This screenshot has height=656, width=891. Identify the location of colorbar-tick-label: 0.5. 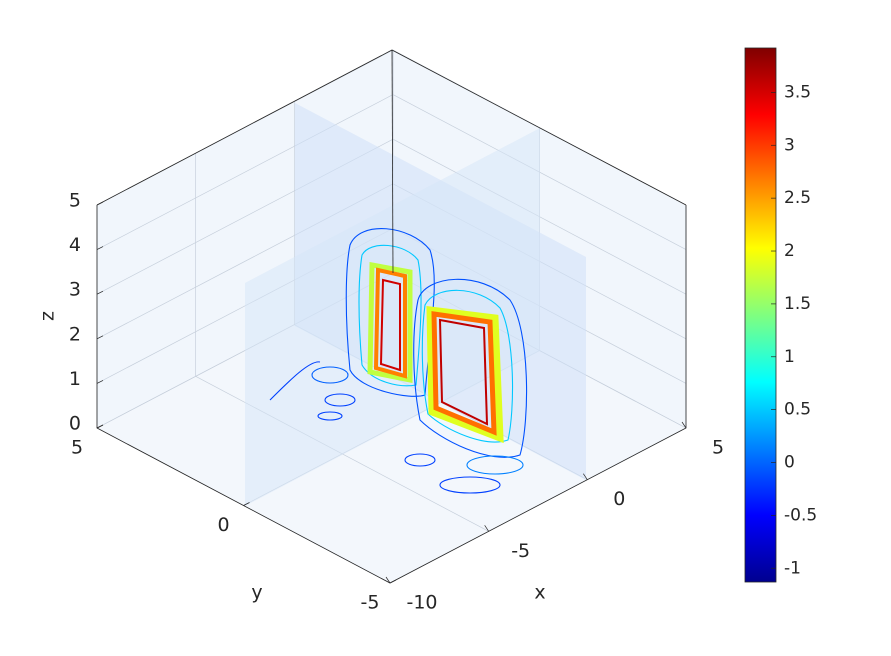
(797, 410).